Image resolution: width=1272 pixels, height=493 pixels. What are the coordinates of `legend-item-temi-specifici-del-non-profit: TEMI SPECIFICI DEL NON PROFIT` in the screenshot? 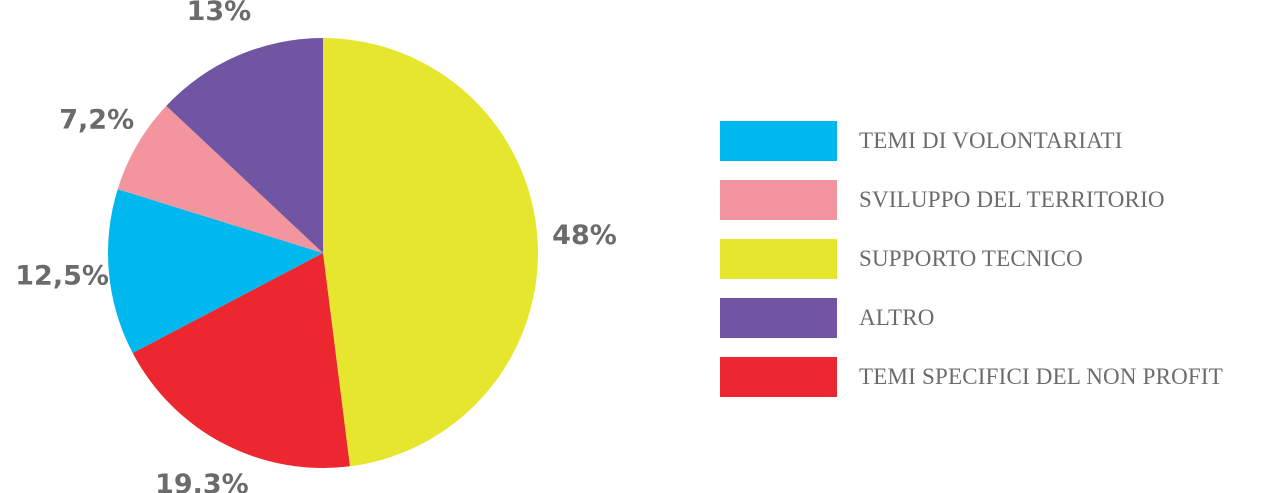 It's located at (971, 377).